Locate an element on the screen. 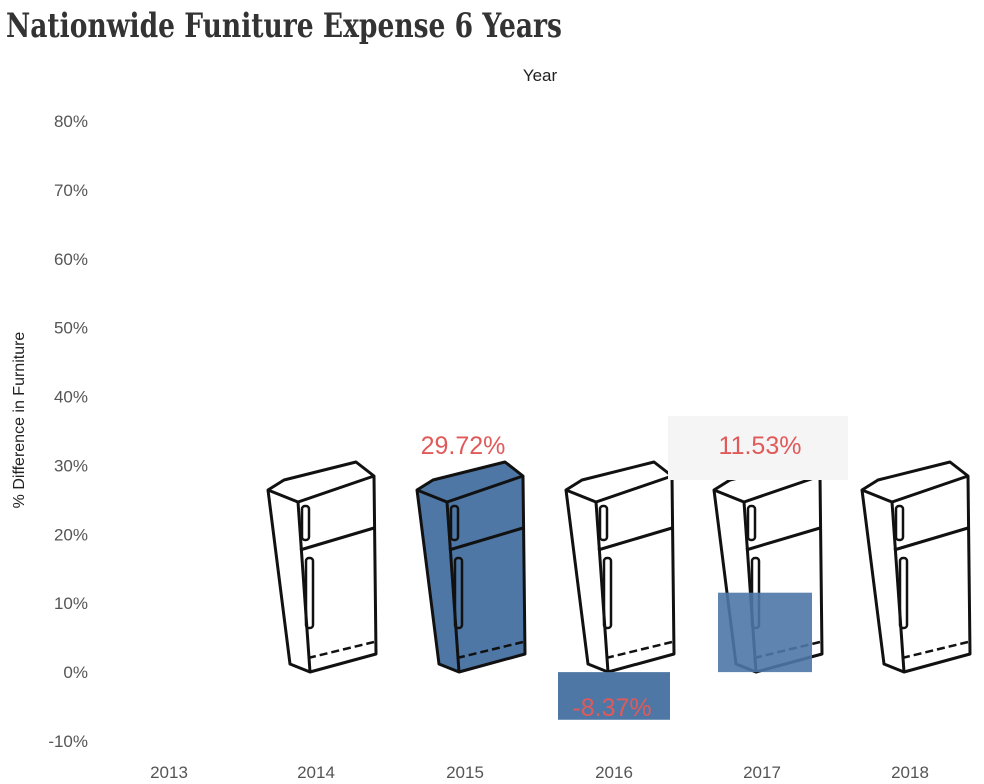  x-tick-label: 2018 is located at coordinates (910, 772).